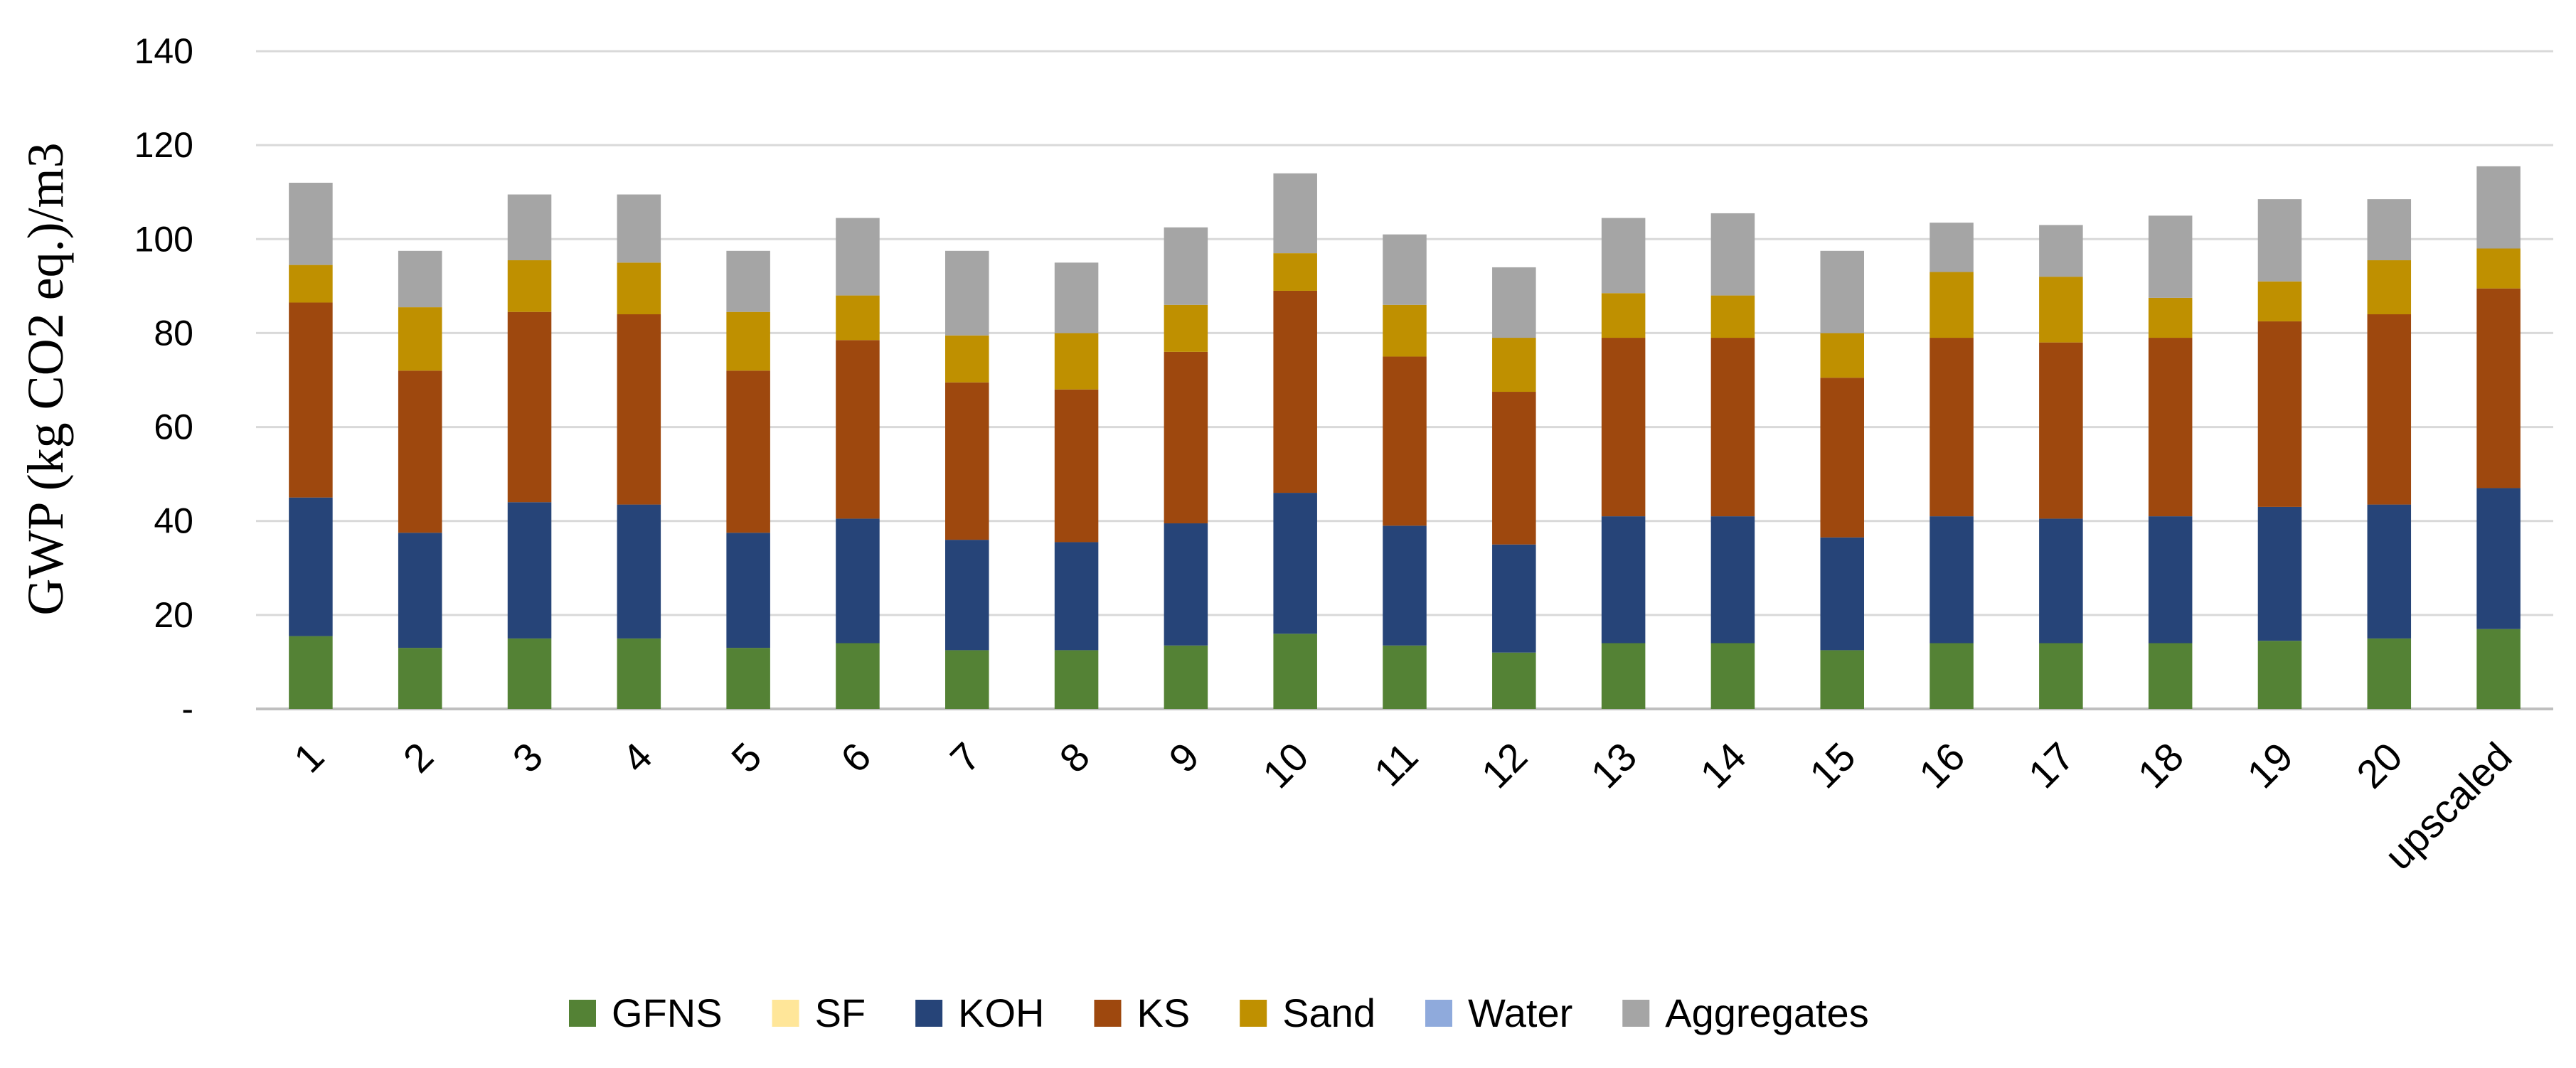 This screenshot has height=1068, width=2576. I want to click on x-tick-label: 2, so click(418, 757).